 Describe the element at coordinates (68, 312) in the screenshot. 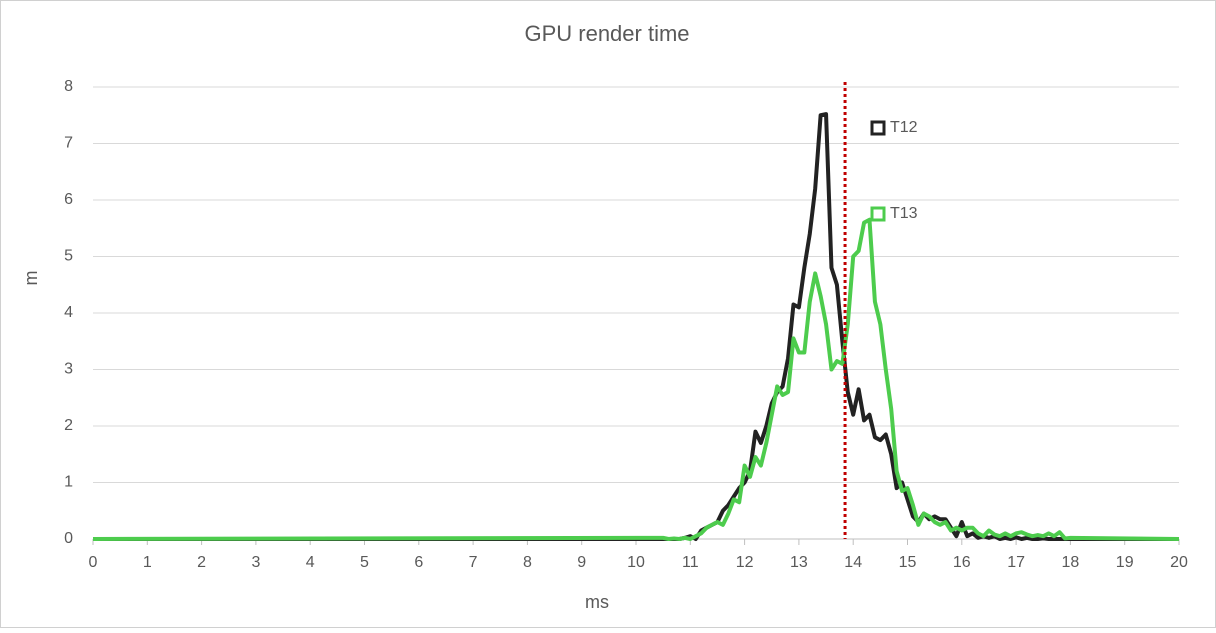

I see `y-tick-label: 4` at that location.